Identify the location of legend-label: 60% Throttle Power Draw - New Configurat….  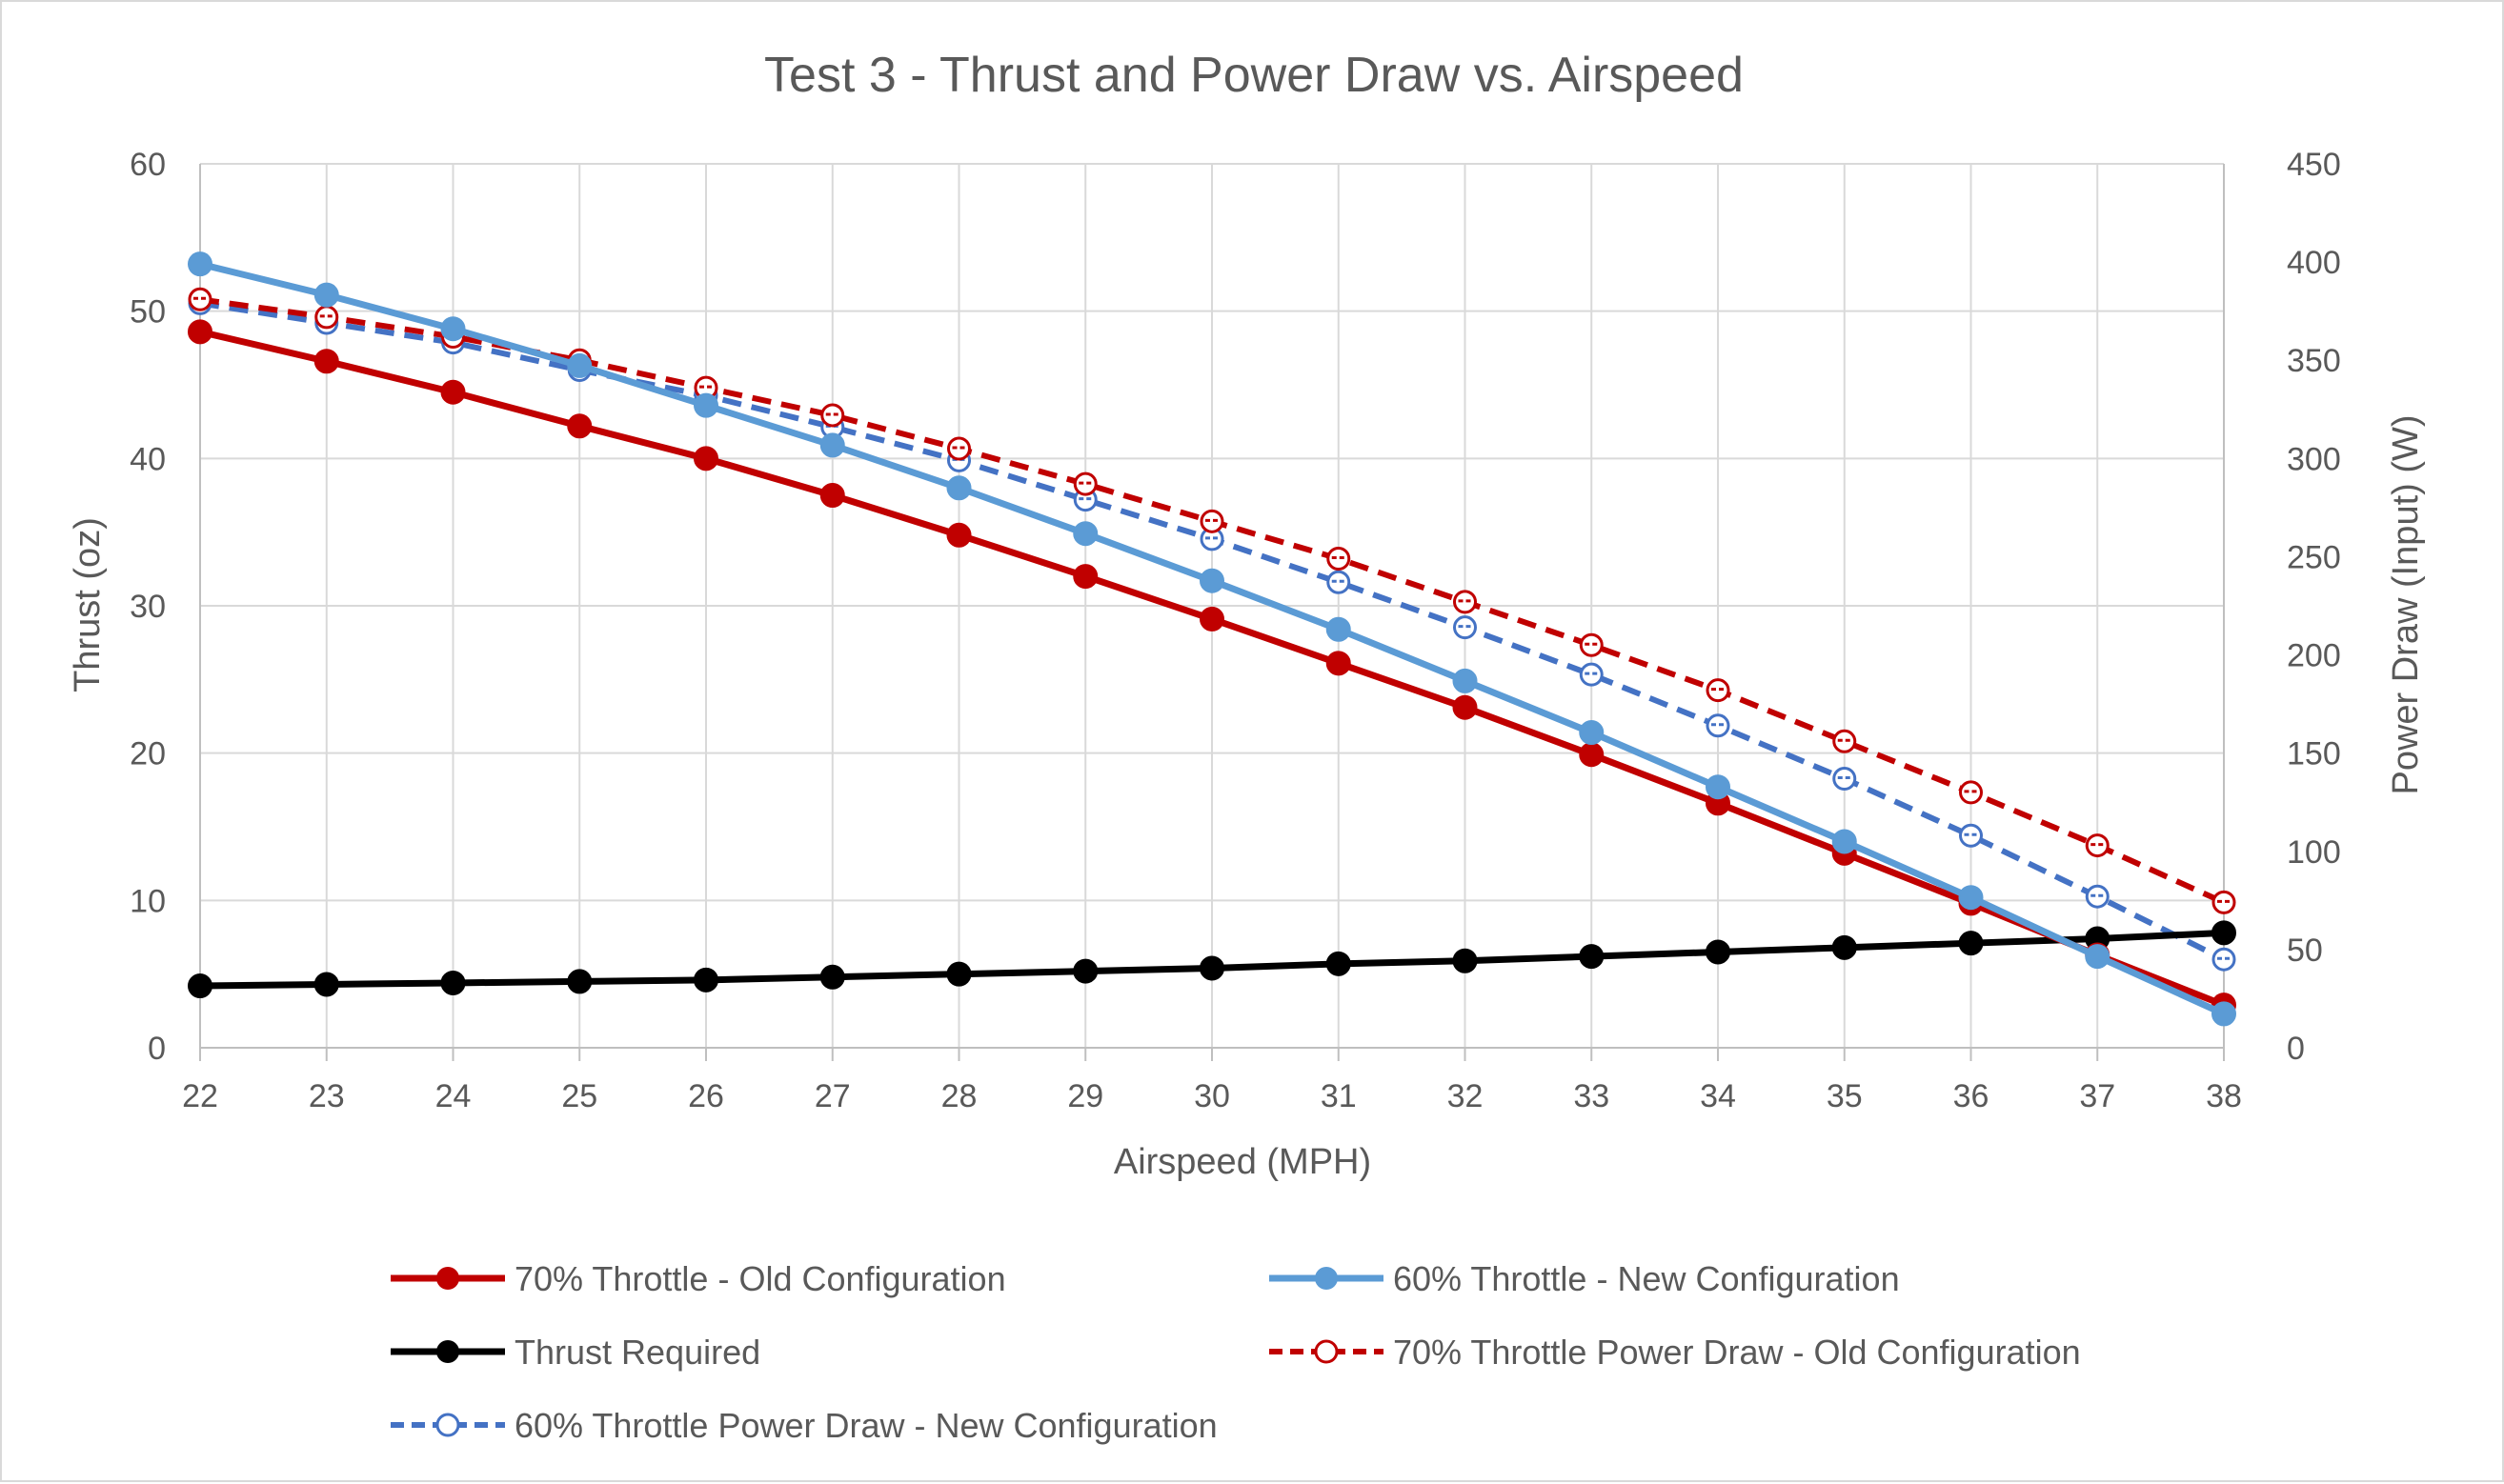
(866, 1425).